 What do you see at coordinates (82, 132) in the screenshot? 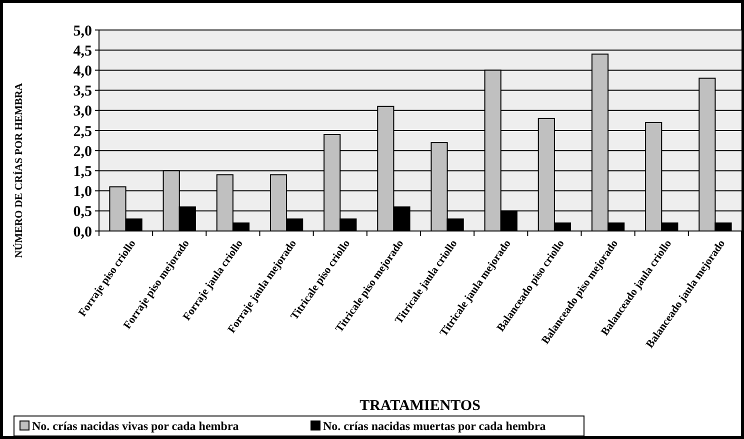
I see `y-tick-label: 2,5` at bounding box center [82, 132].